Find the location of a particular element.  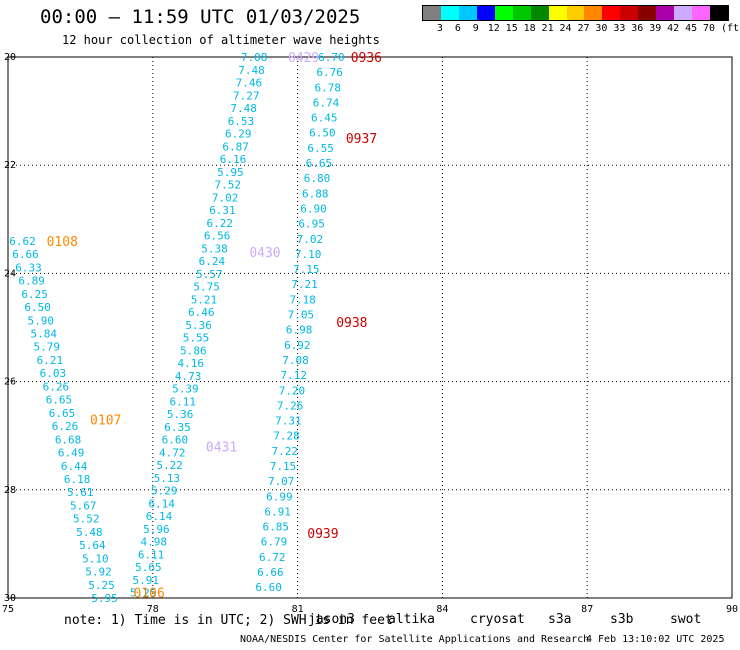

wave-height-label: 6.14 is located at coordinates (161, 503).